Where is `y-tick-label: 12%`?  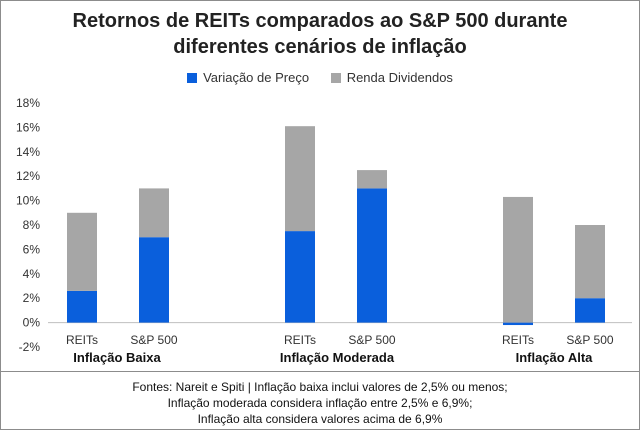
y-tick-label: 12% is located at coordinates (28, 176).